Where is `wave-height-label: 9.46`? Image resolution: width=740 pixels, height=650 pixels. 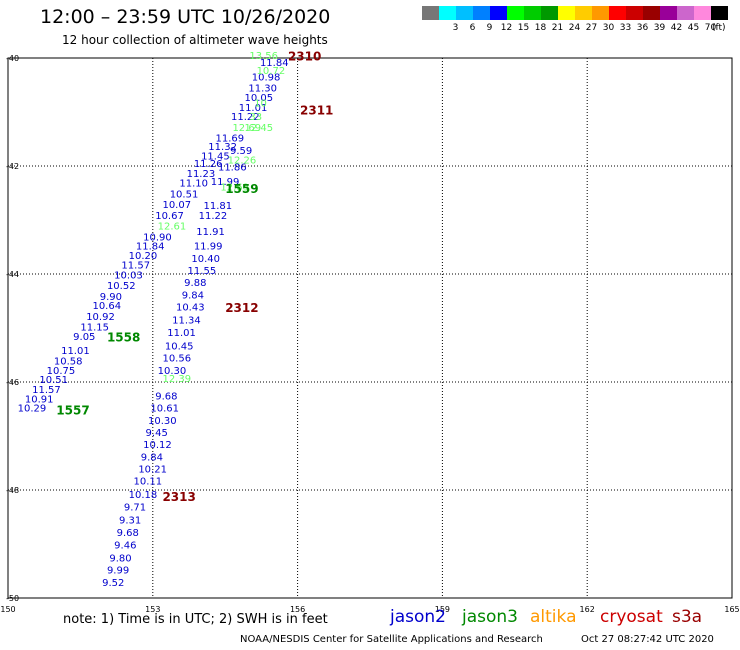
wave-height-label: 9.46 is located at coordinates (125, 545).